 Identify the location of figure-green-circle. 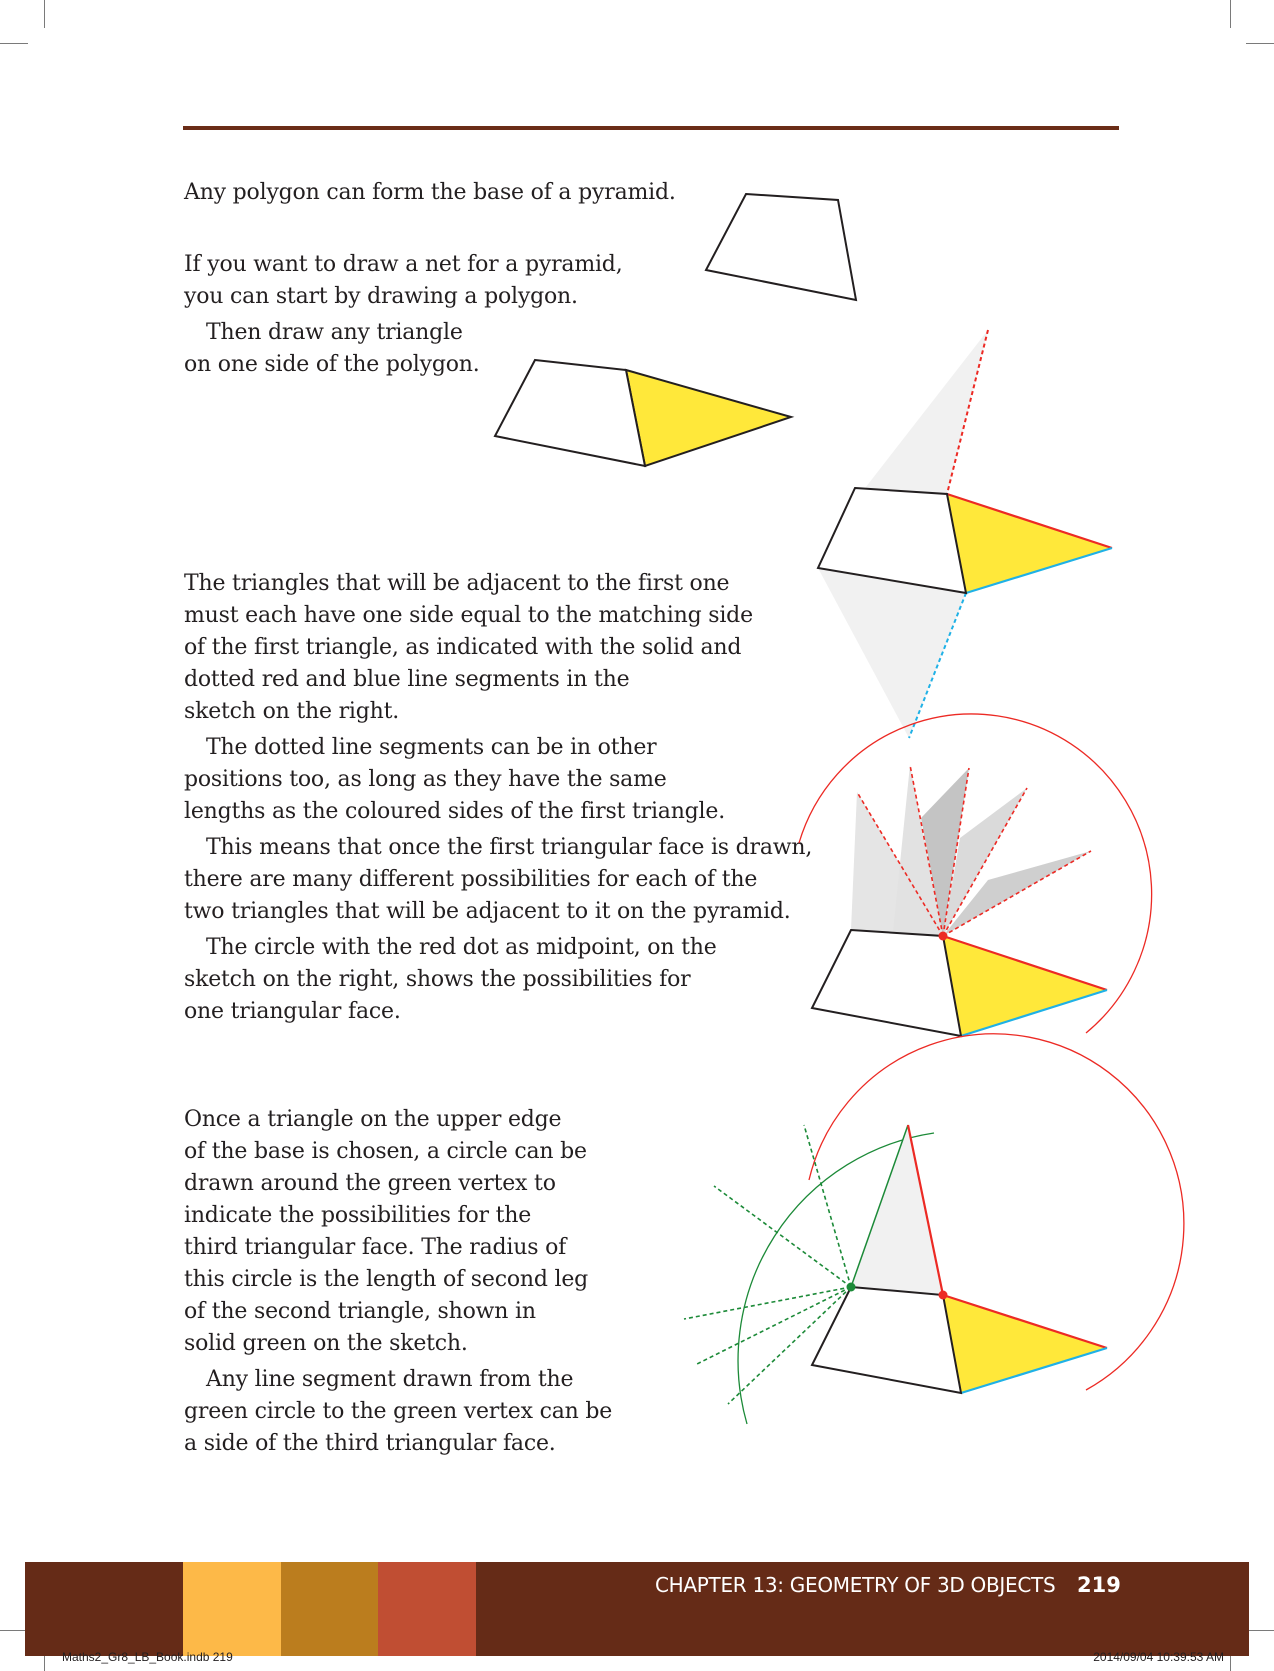
(934, 1229).